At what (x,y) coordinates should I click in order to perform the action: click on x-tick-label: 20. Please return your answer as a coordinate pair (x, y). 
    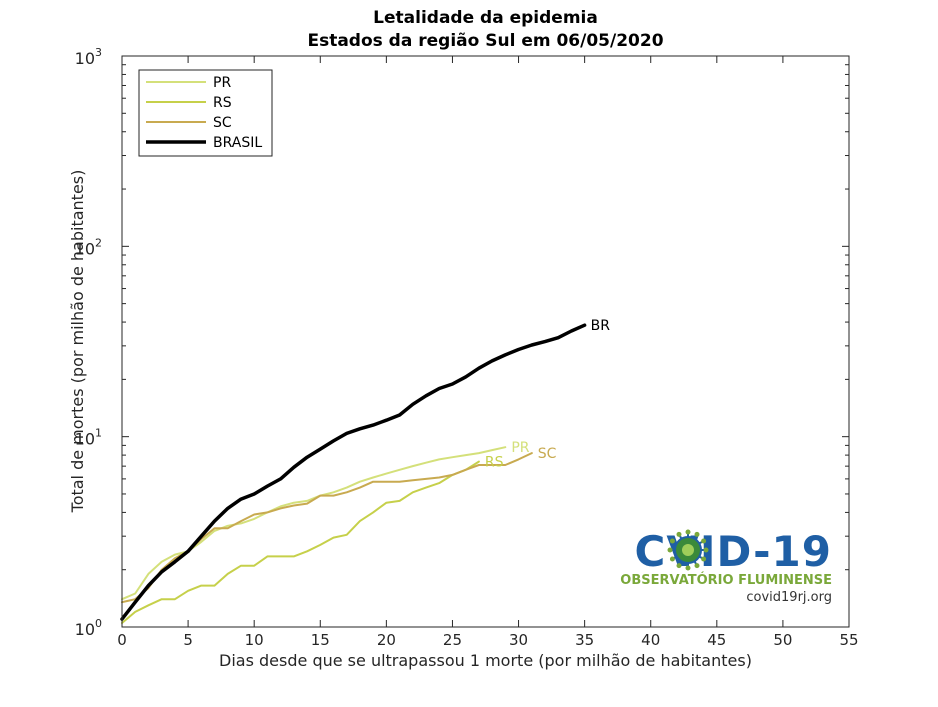
    Looking at the image, I should click on (386, 640).